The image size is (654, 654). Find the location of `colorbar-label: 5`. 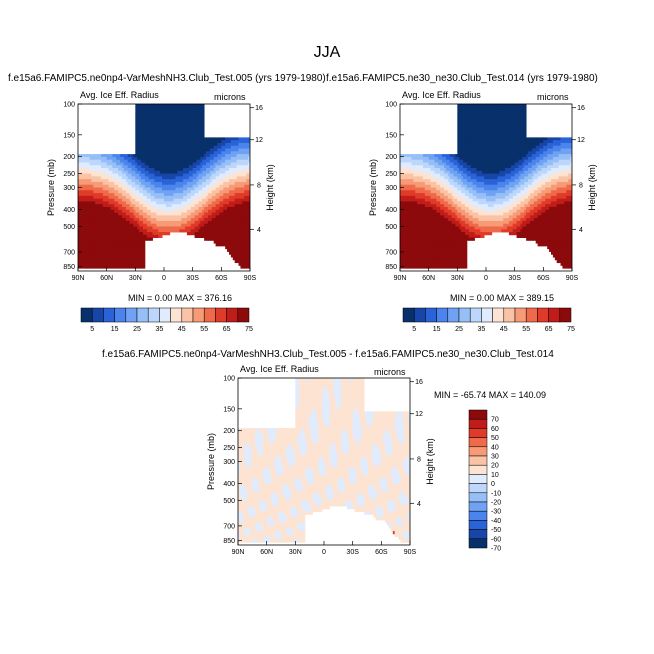

colorbar-label: 5 is located at coordinates (414, 329).